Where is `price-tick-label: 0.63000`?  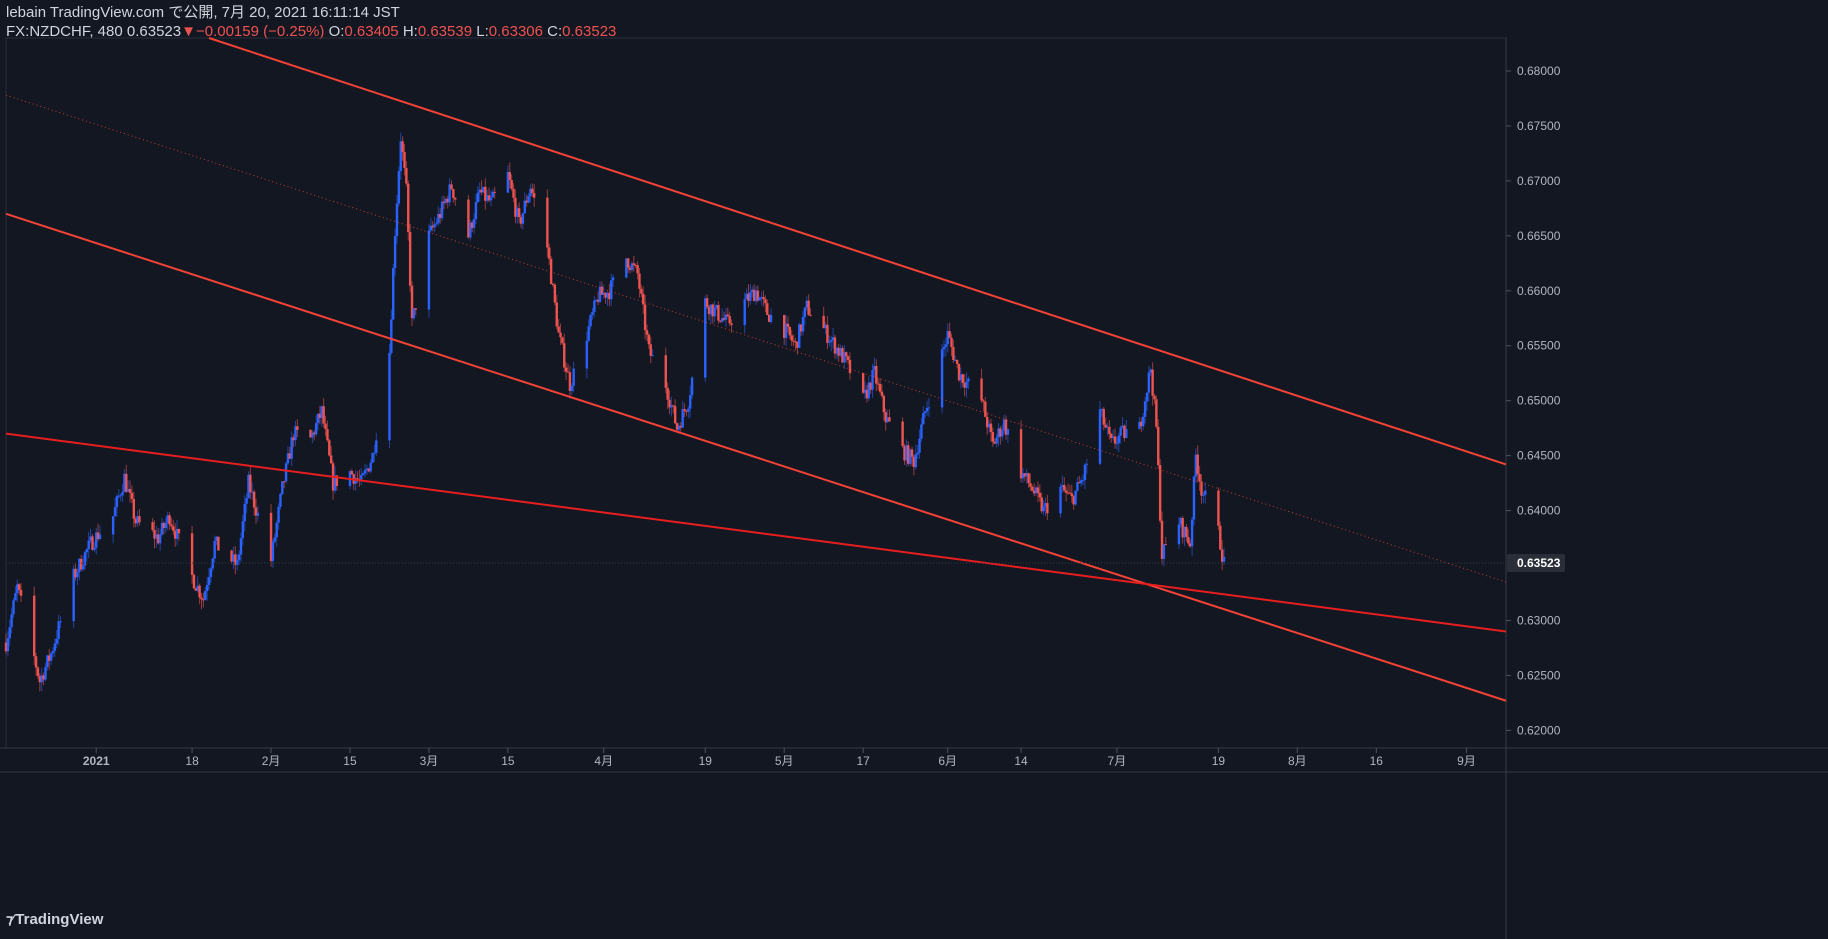 price-tick-label: 0.63000 is located at coordinates (1539, 621).